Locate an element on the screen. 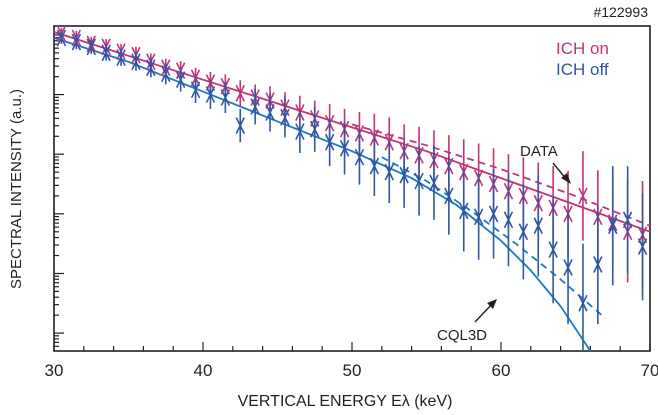 This screenshot has width=658, height=415. x-axis-tick-labels: 30 40 50 60 70 is located at coordinates (351, 370).